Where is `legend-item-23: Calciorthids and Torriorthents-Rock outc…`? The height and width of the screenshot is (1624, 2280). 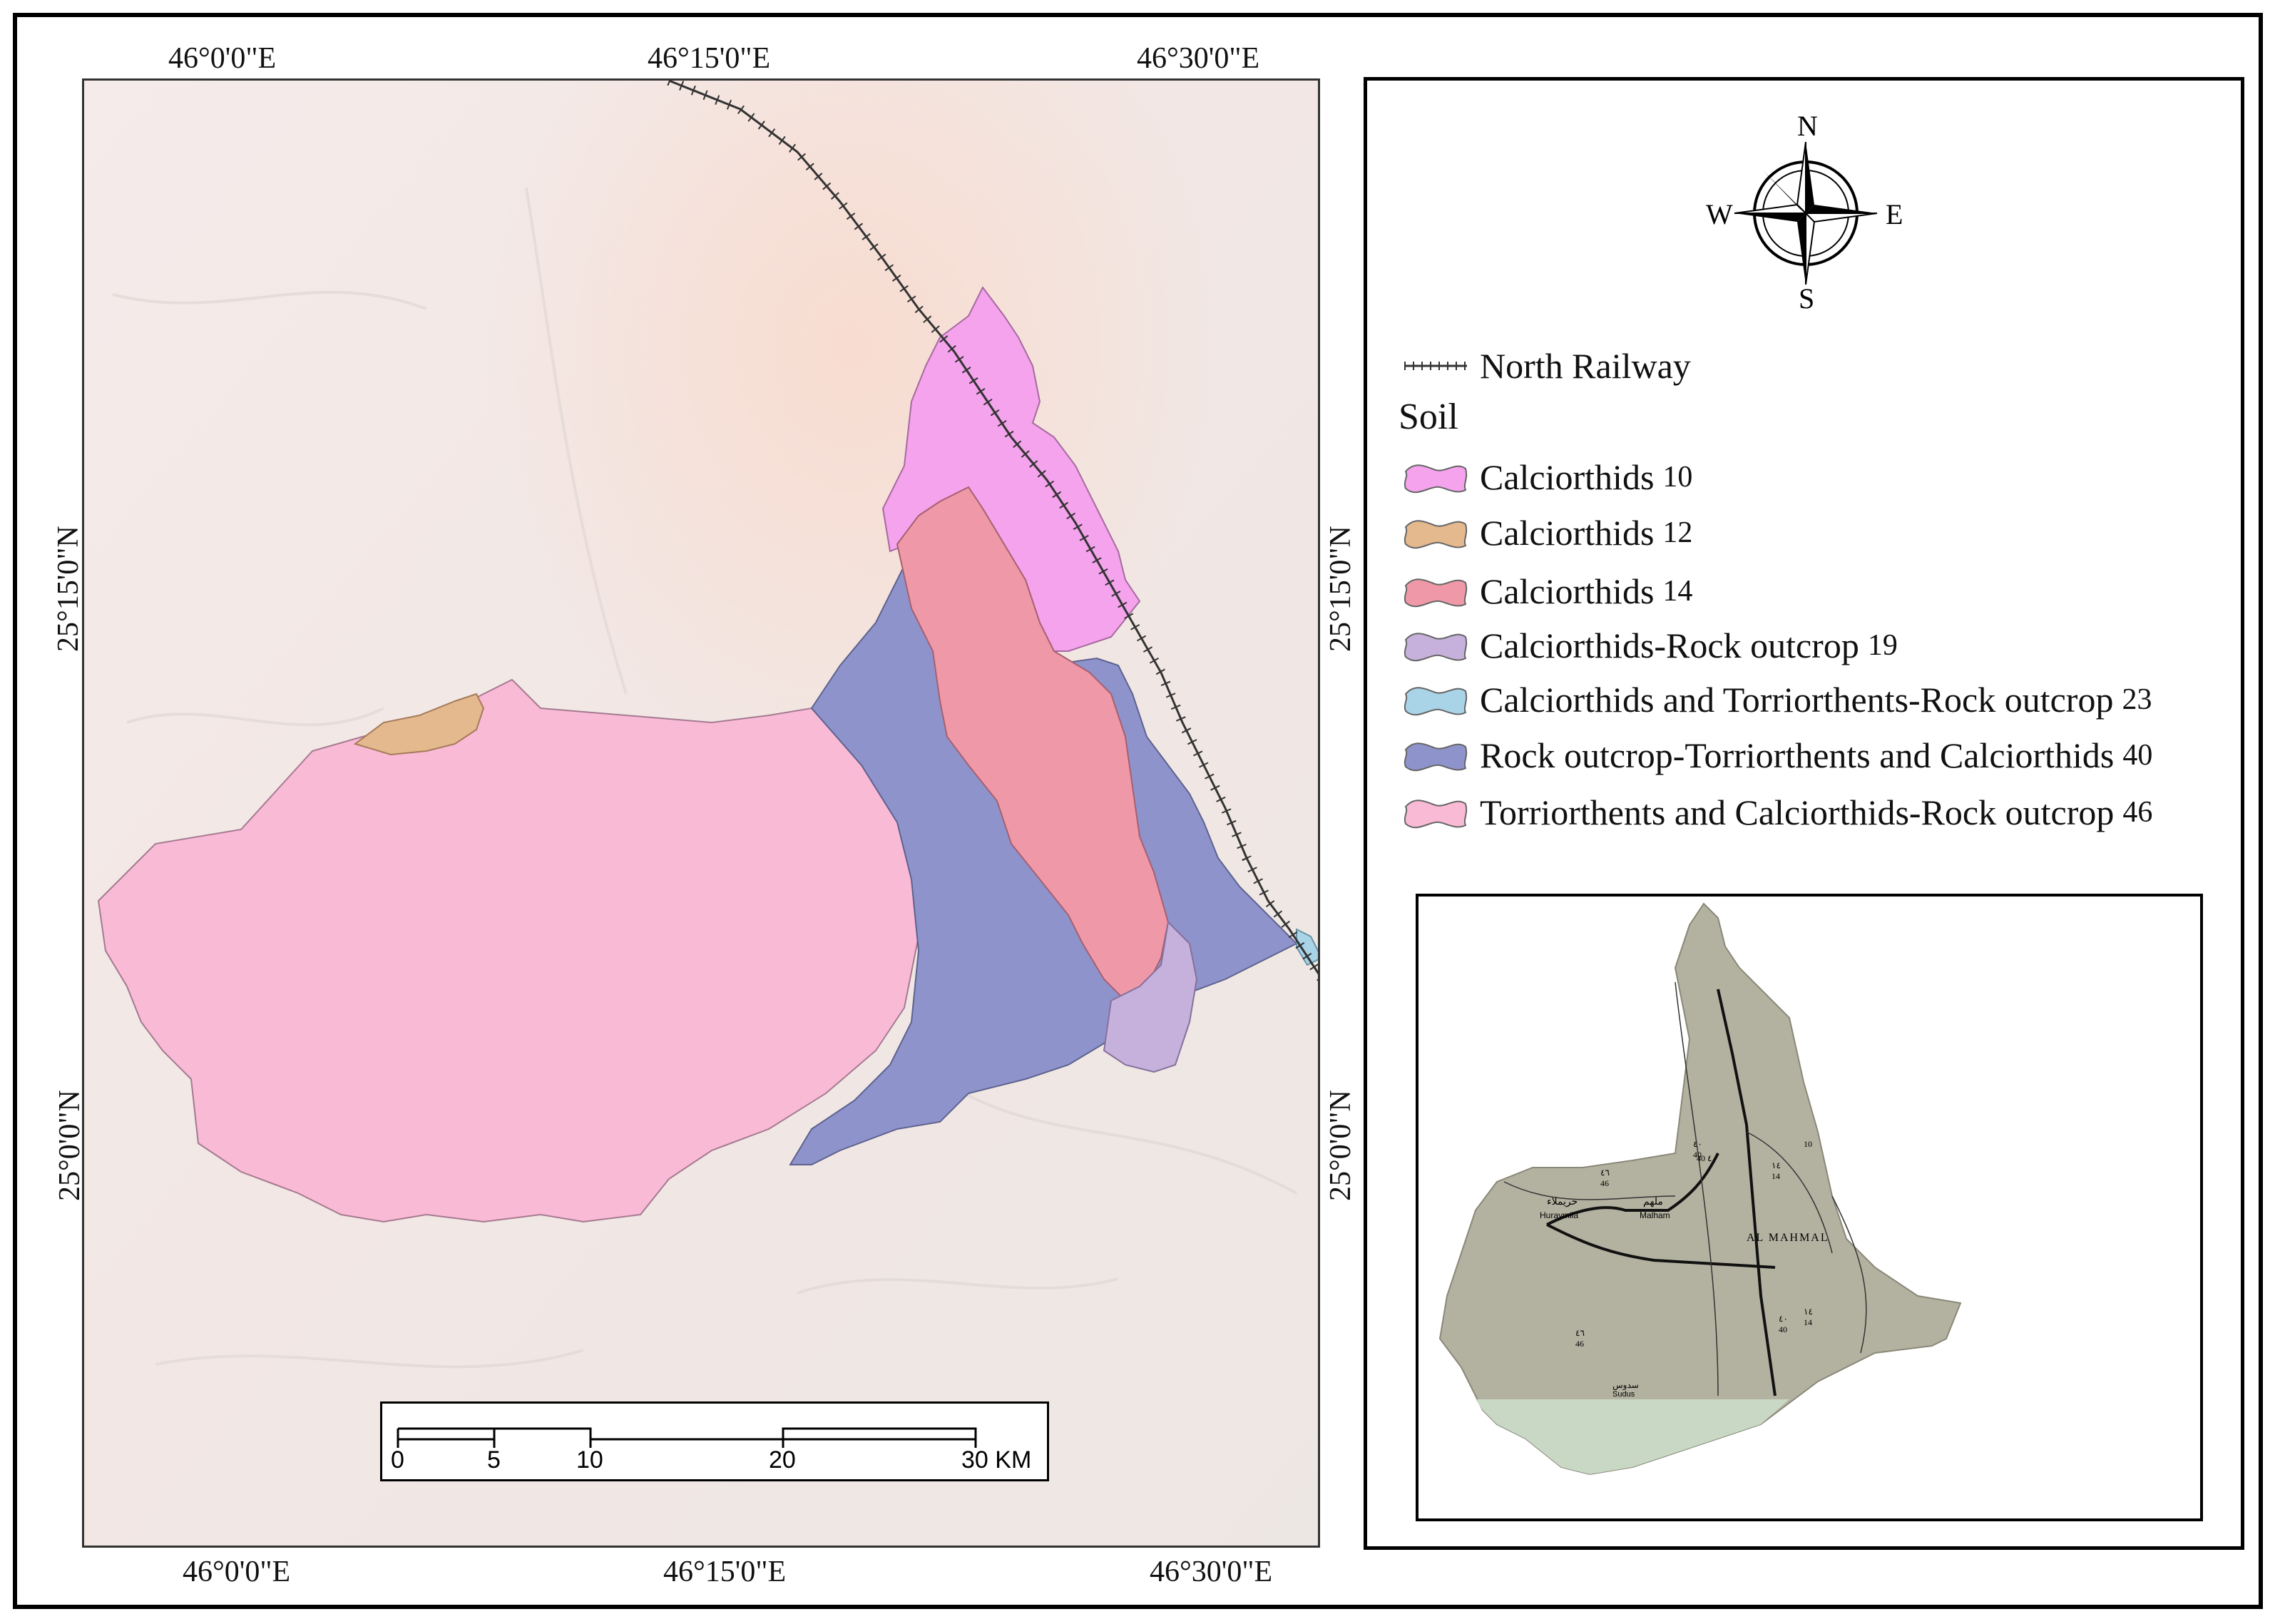
legend-item-23: Calciorthids and Torriorthents-Rock outc… is located at coordinates (1776, 699).